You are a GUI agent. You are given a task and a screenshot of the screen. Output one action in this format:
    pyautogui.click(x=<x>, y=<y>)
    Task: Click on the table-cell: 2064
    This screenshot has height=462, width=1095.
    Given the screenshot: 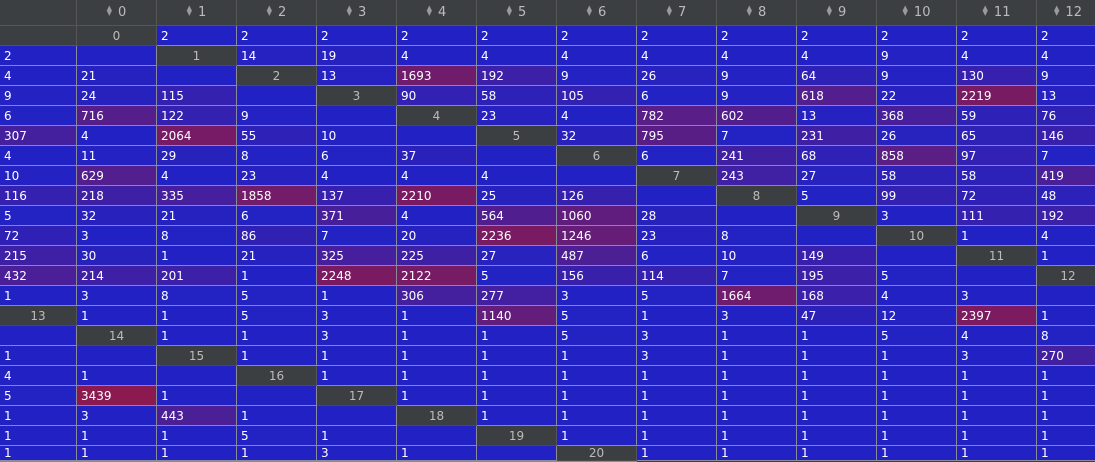 What is the action you would take?
    pyautogui.click(x=197, y=136)
    